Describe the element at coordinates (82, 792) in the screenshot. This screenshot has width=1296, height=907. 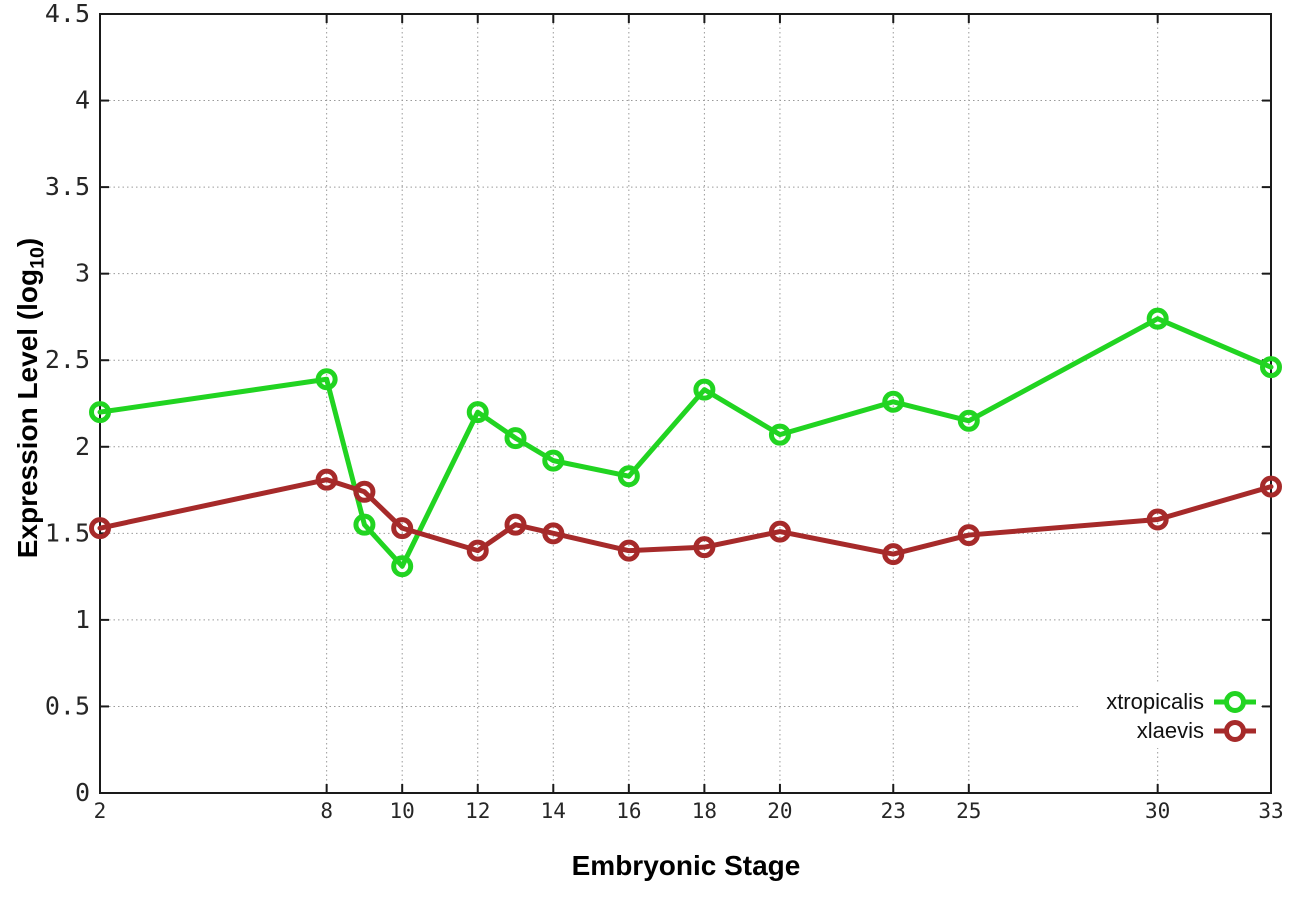
I see `y-tick-label-0: 0` at that location.